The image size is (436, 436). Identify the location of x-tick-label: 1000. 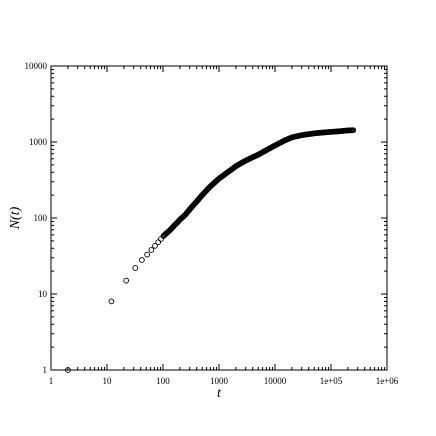
(219, 381).